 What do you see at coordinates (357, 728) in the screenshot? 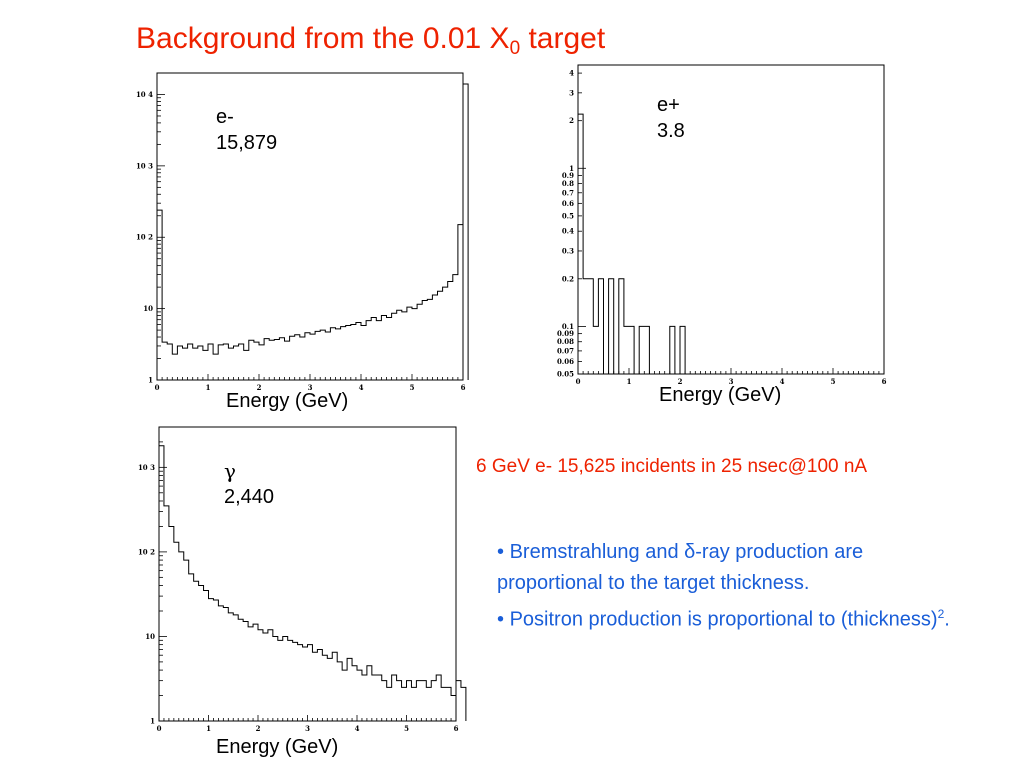
I see `x-tick-label: 4` at bounding box center [357, 728].